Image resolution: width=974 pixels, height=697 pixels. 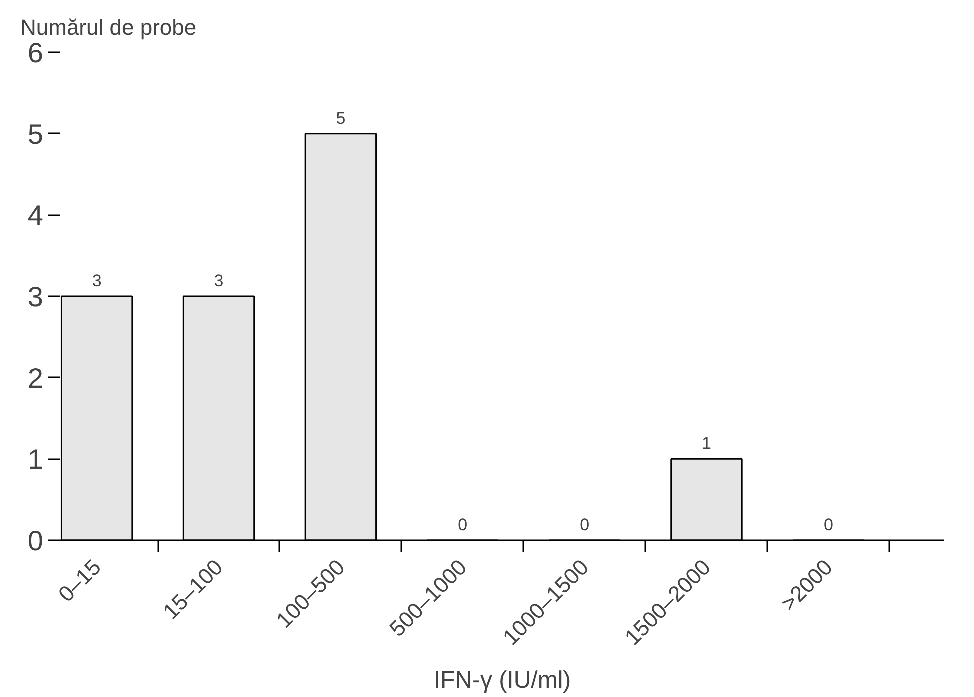 What do you see at coordinates (36, 541) in the screenshot?
I see `y-tick-label: 0` at bounding box center [36, 541].